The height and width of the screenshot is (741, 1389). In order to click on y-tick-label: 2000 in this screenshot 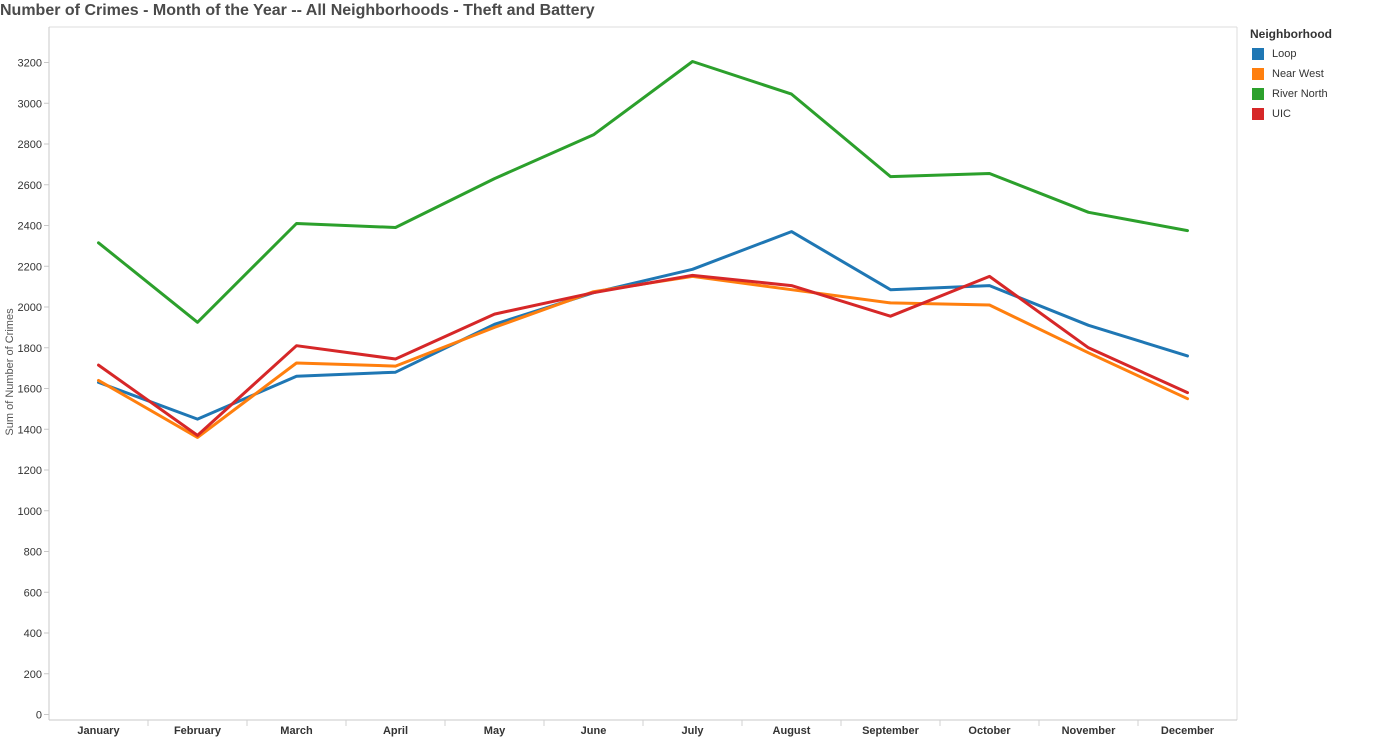, I will do `click(30, 308)`.